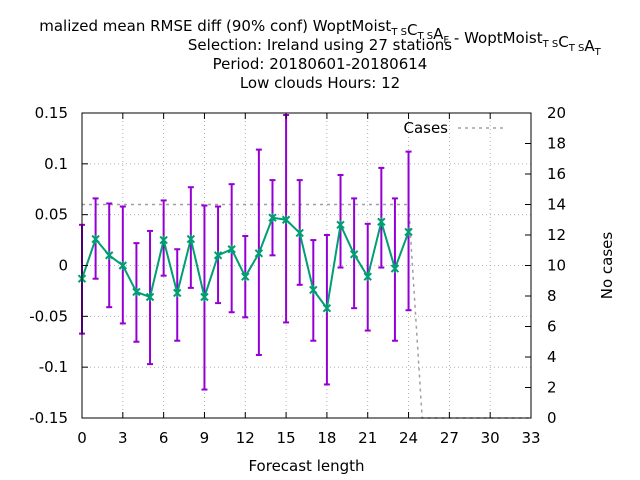 This screenshot has height=480, width=640. Describe the element at coordinates (123, 438) in the screenshot. I see `x-tick-label: 3` at that location.